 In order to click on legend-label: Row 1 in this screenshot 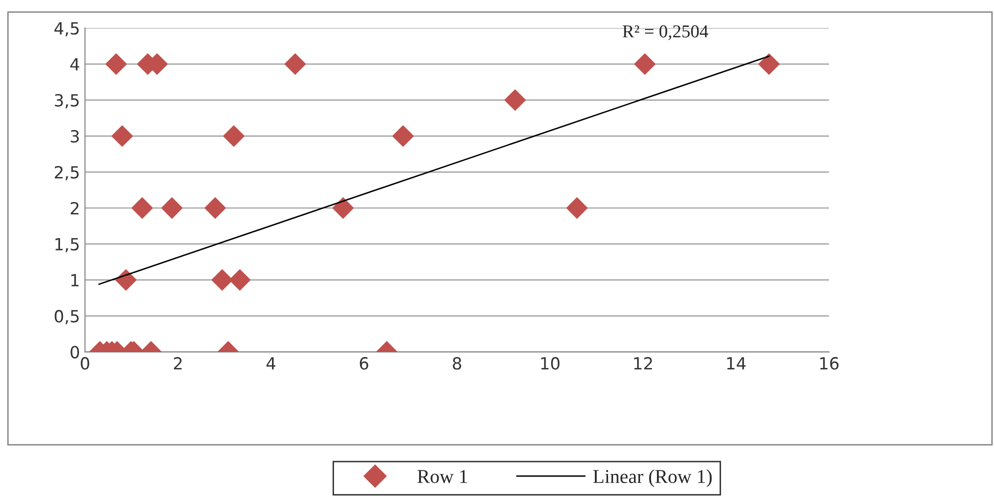, I will do `click(442, 477)`.